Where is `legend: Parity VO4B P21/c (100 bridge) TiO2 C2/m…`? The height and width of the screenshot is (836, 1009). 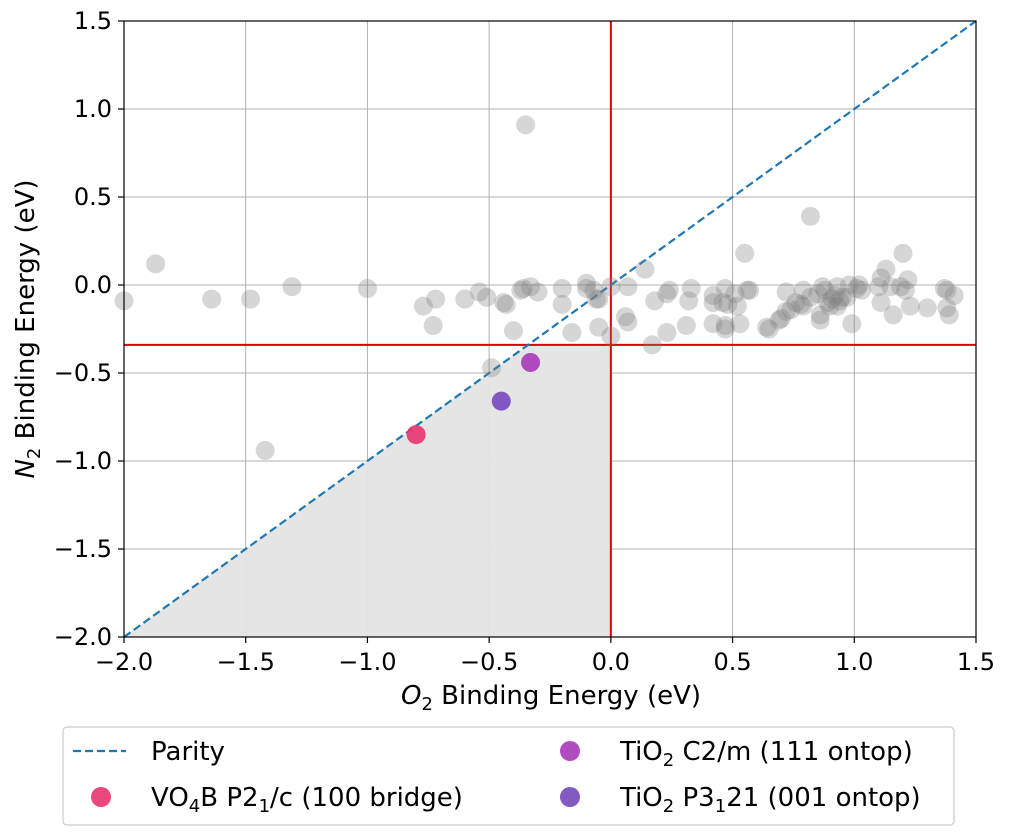
legend: Parity VO4B P21/c (100 bridge) TiO2 C2/m… is located at coordinates (508, 776).